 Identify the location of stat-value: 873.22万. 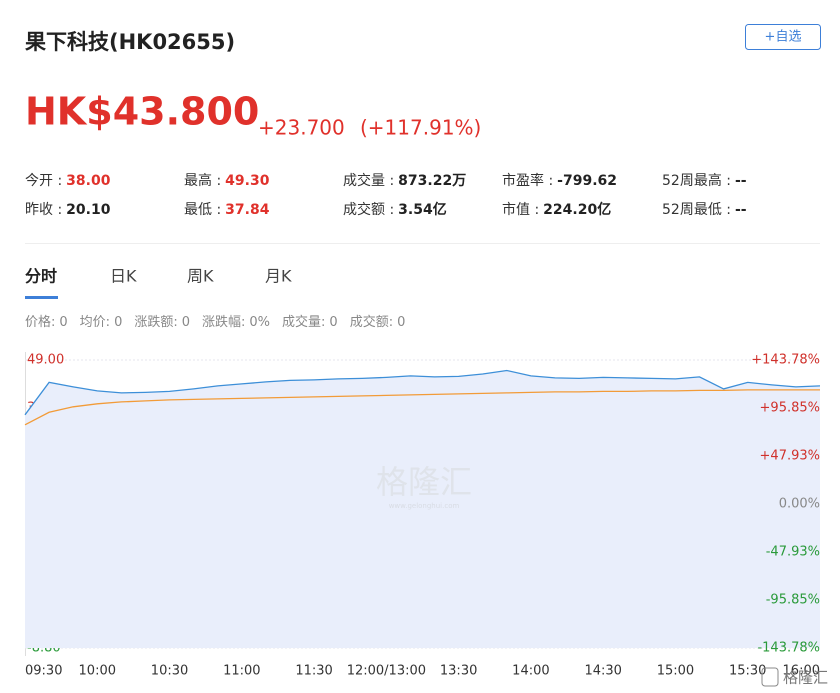
(432, 181).